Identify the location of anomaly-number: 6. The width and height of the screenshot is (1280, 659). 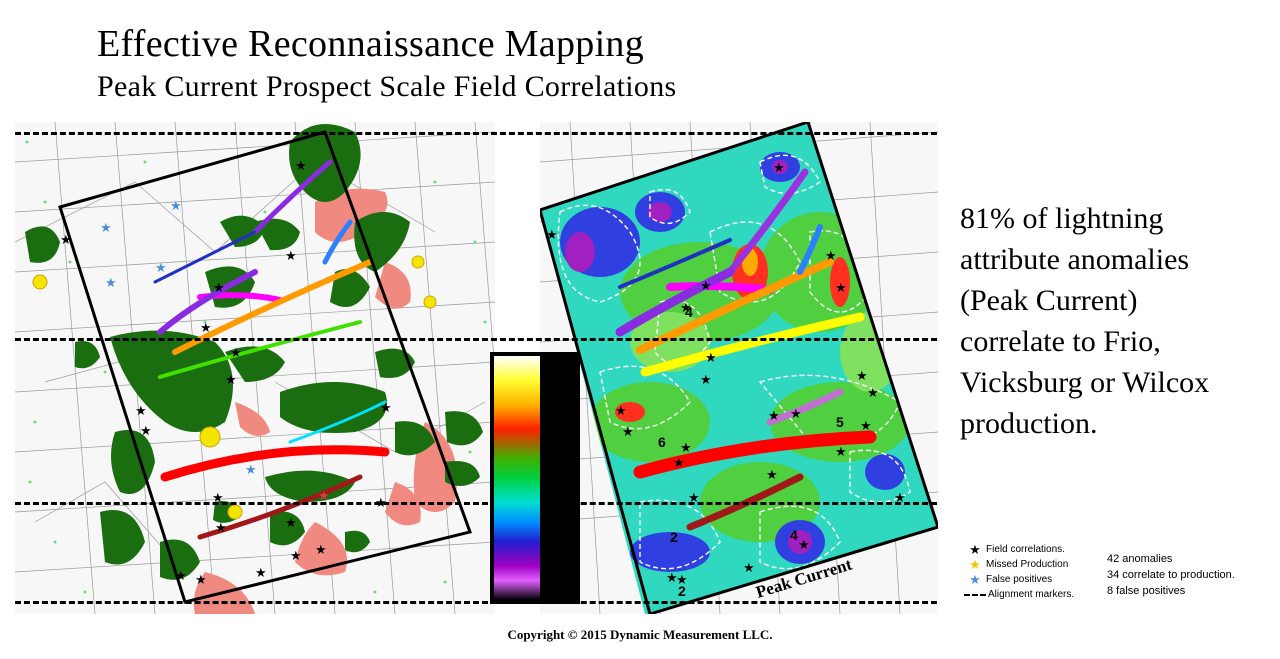
(662, 442).